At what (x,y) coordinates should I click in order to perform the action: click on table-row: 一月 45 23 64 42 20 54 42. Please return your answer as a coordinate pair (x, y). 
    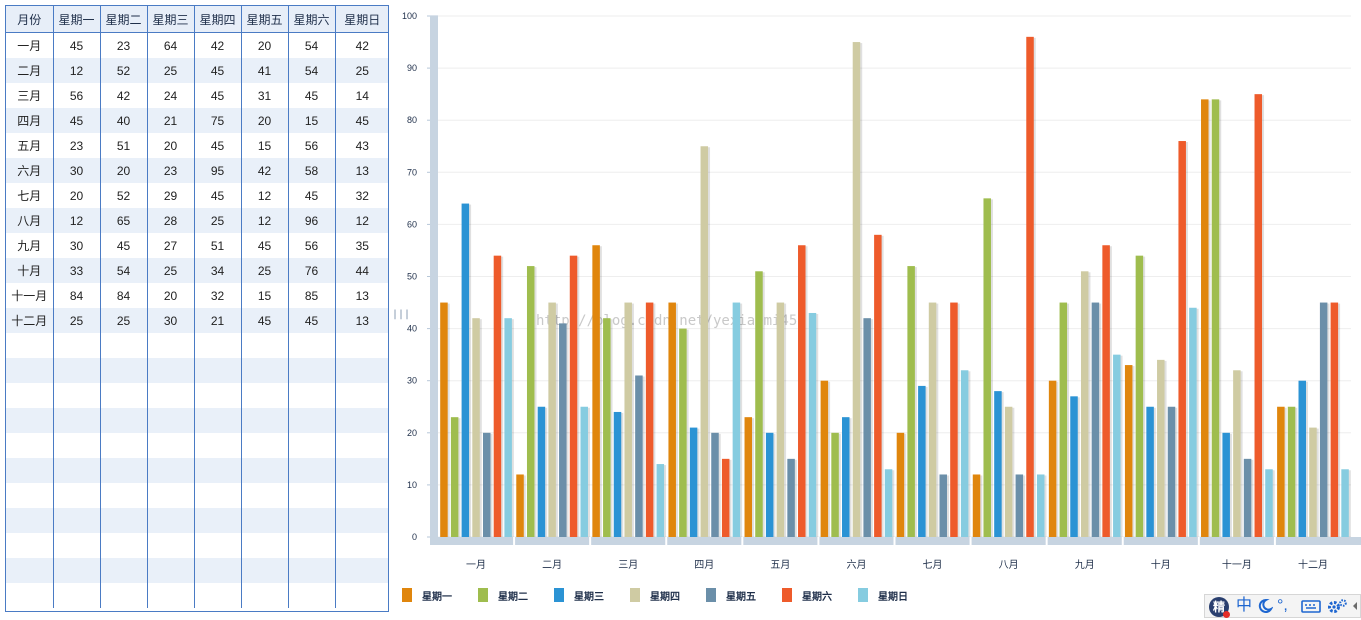
    Looking at the image, I should click on (197, 45).